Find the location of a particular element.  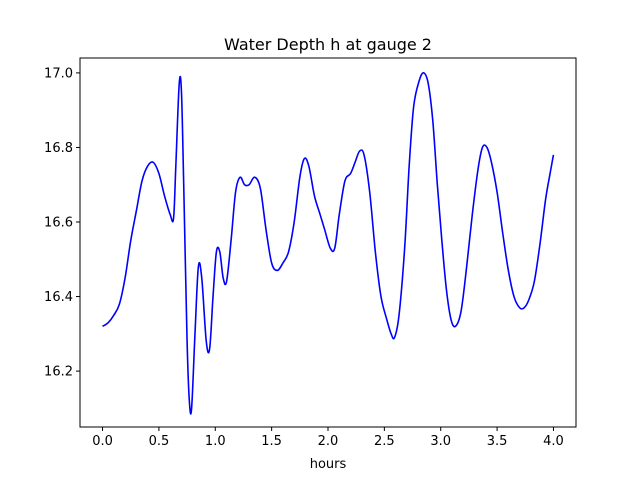

x-tick-label: 0.5 is located at coordinates (159, 441).